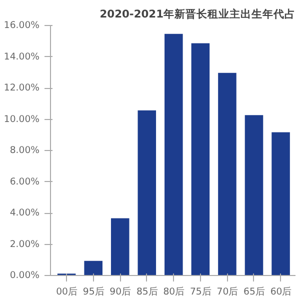  What do you see at coordinates (227, 292) in the screenshot?
I see `x-tick-label: 70后` at bounding box center [227, 292].